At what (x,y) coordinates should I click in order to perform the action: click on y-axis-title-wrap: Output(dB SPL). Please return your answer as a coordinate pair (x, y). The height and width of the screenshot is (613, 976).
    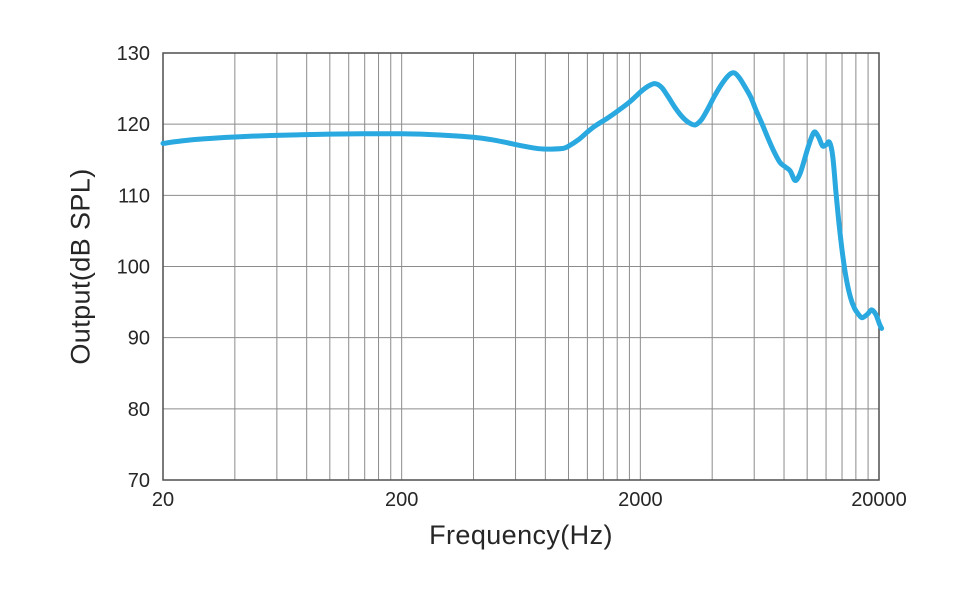
    Looking at the image, I should click on (81, 266).